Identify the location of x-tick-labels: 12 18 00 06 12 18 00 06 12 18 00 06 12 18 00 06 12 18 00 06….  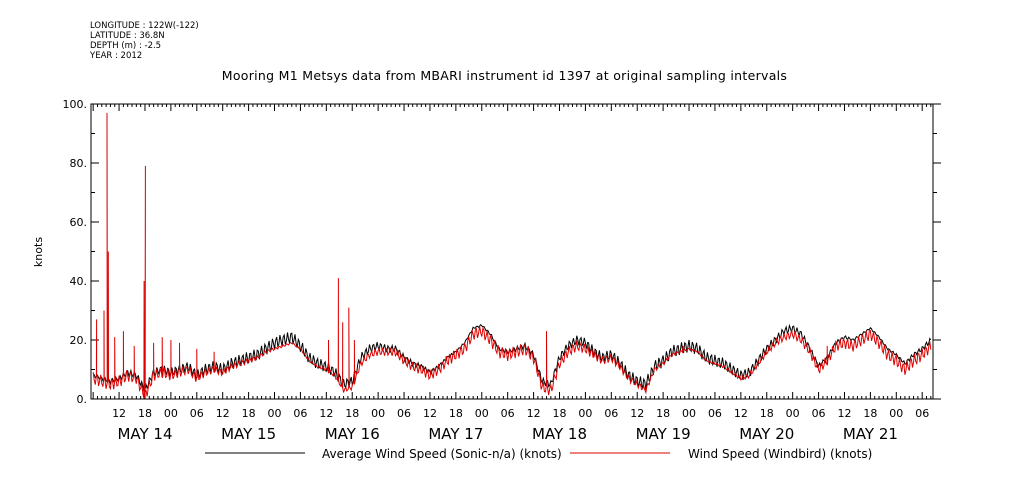
(520, 413).